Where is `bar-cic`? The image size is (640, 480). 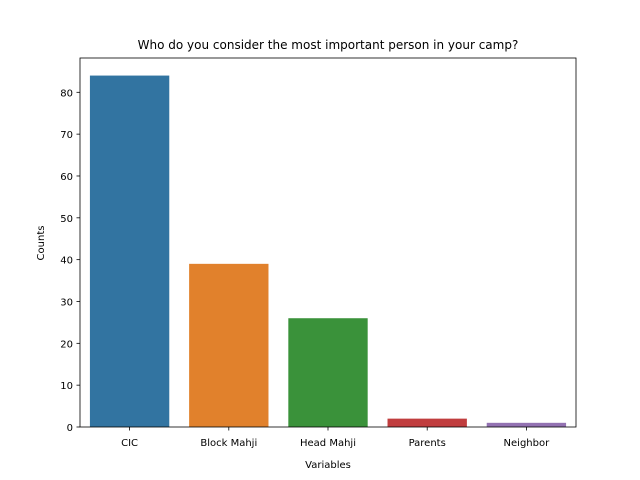
bar-cic is located at coordinates (129, 251).